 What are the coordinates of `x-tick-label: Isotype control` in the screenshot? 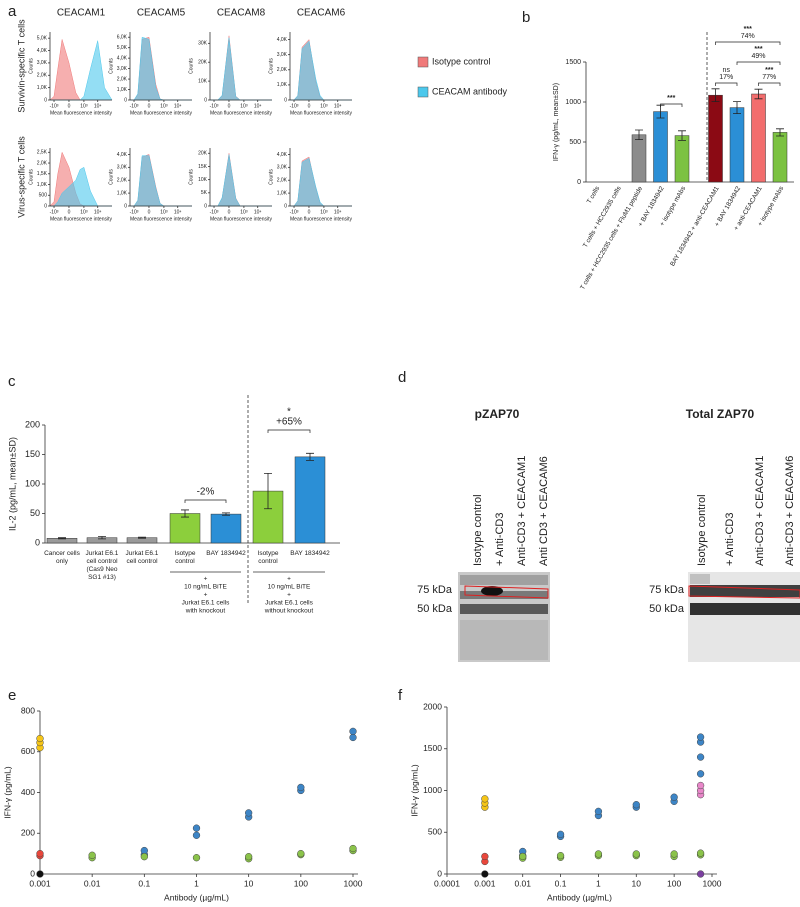 It's located at (185, 557).